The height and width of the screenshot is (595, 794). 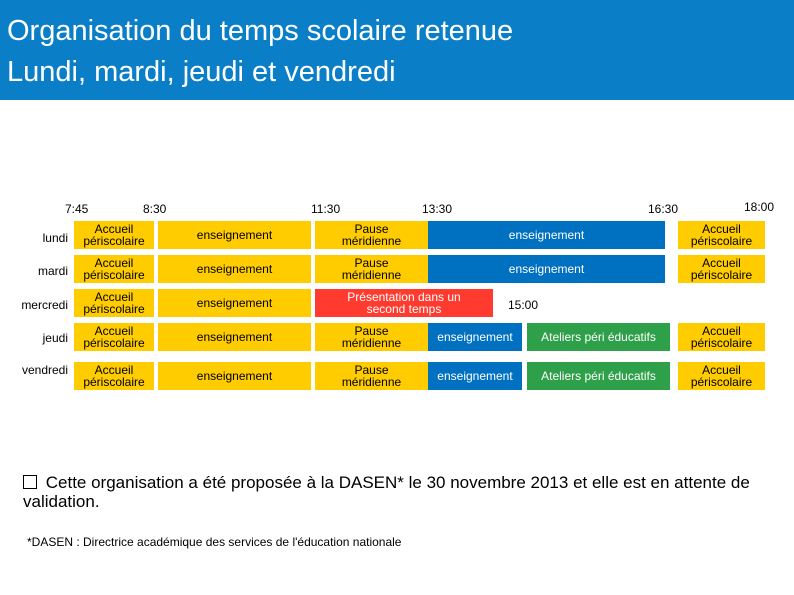 What do you see at coordinates (52, 271) in the screenshot?
I see `day-label-mardi: mardi` at bounding box center [52, 271].